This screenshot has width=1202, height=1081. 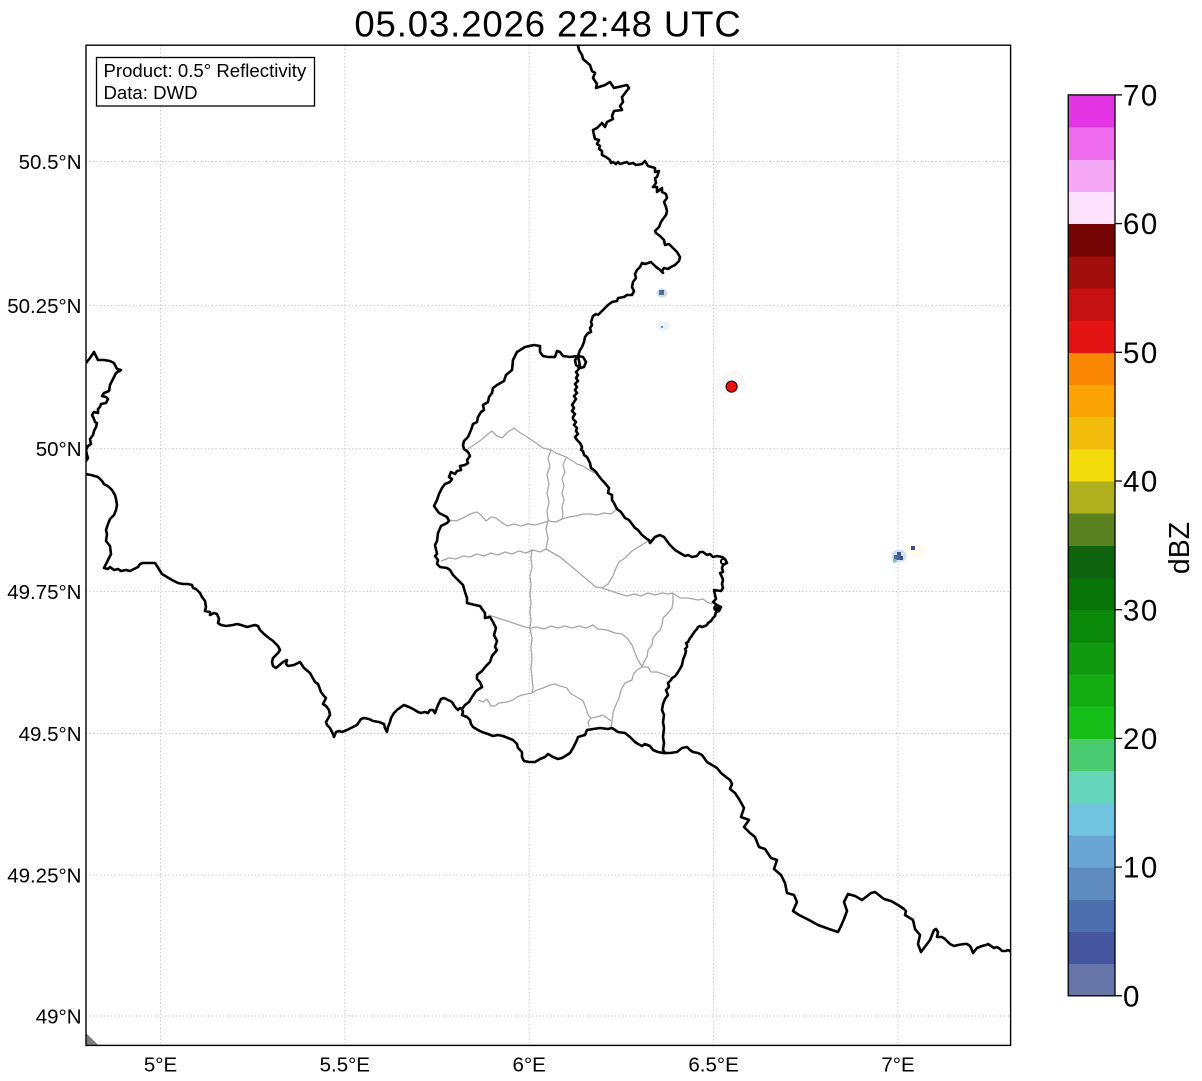 I want to click on svg-text: 49.5°N, so click(x=50, y=734).